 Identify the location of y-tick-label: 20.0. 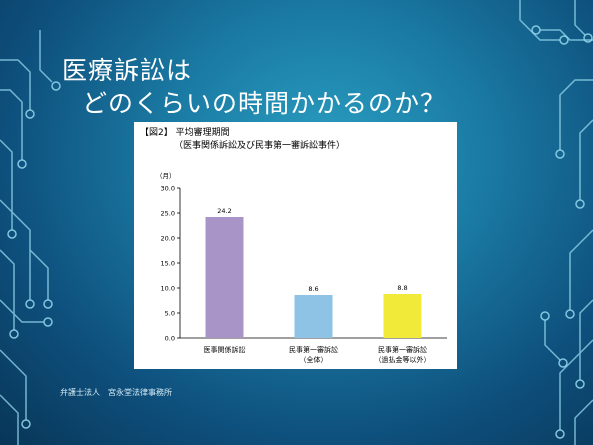
(168, 239).